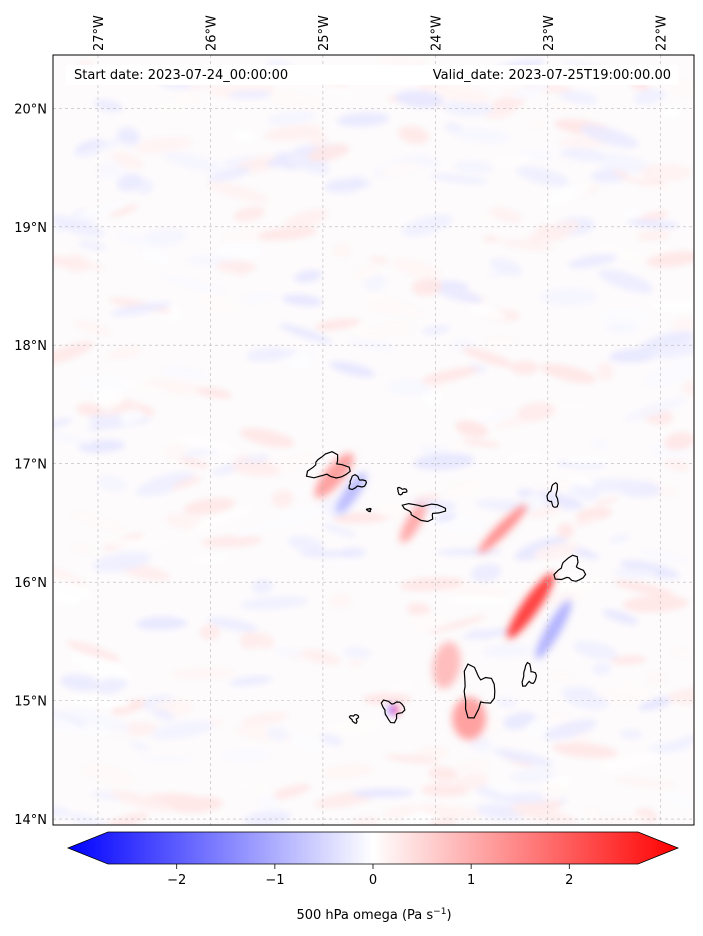 This screenshot has width=703, height=936. What do you see at coordinates (436, 33) in the screenshot?
I see `longitude-tick-label: 24°W` at bounding box center [436, 33].